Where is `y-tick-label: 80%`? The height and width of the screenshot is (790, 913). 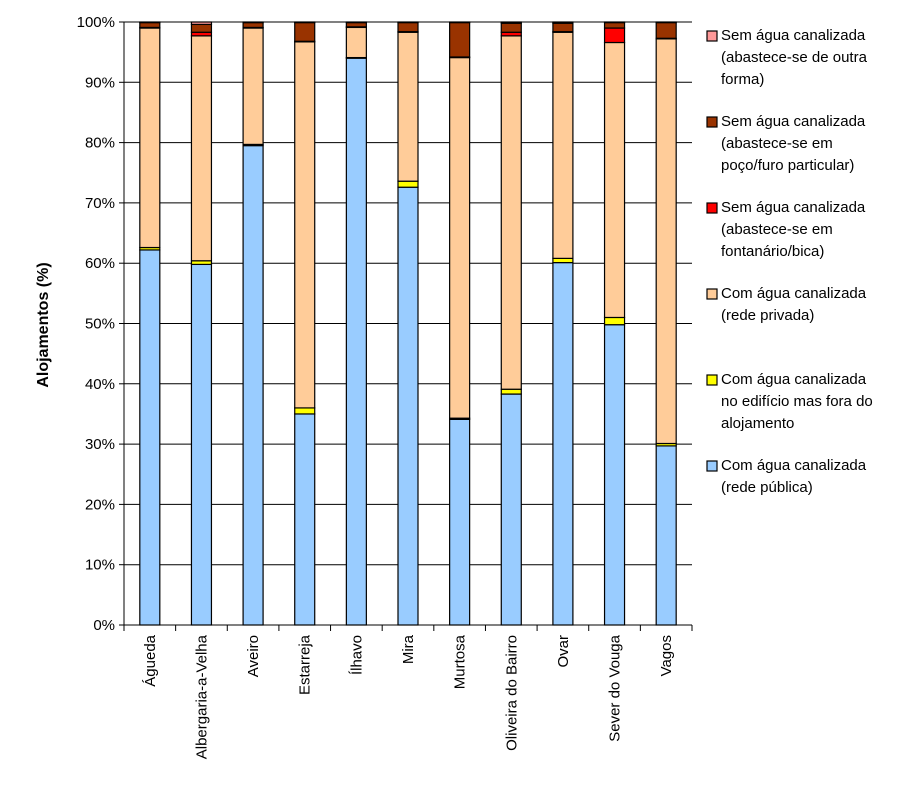 y-tick-label: 80% is located at coordinates (100, 143).